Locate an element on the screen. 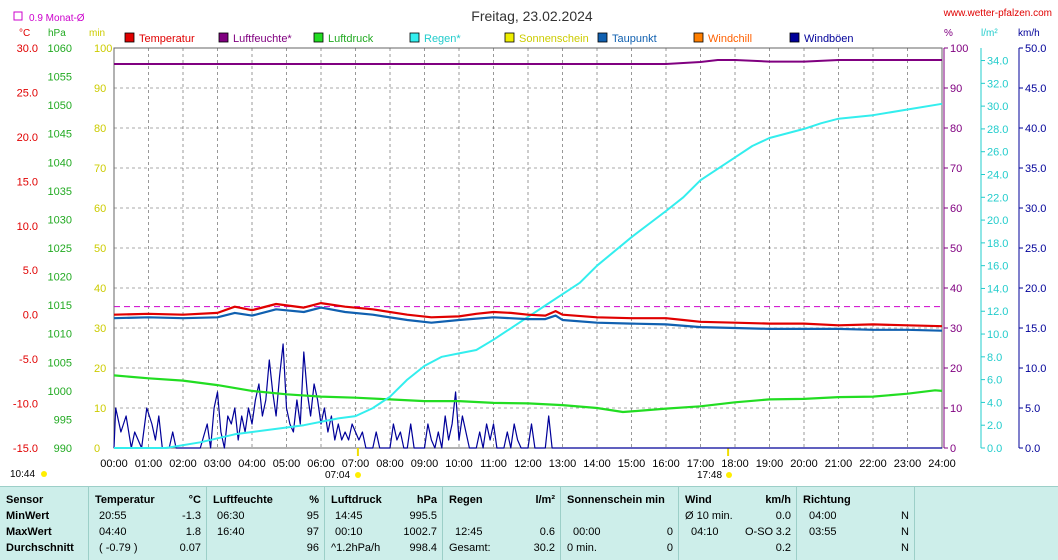 This screenshot has height=560, width=1058. avg-note: ( -0.79 ) is located at coordinates (118, 548).